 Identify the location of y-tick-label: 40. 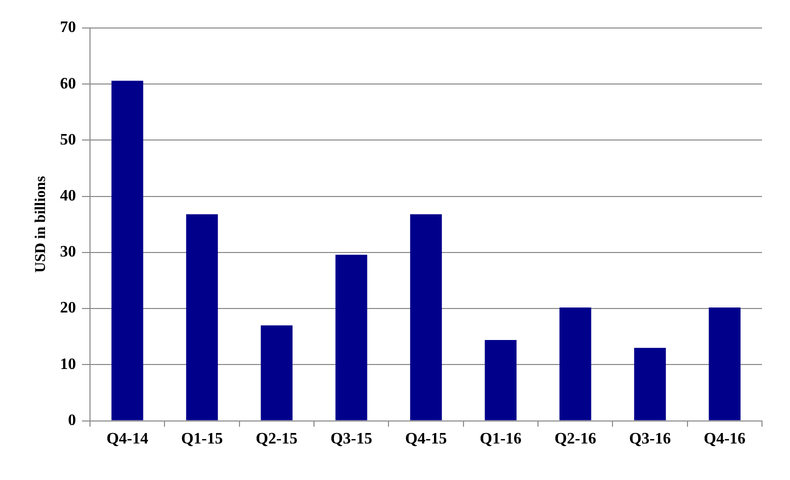
(68, 195).